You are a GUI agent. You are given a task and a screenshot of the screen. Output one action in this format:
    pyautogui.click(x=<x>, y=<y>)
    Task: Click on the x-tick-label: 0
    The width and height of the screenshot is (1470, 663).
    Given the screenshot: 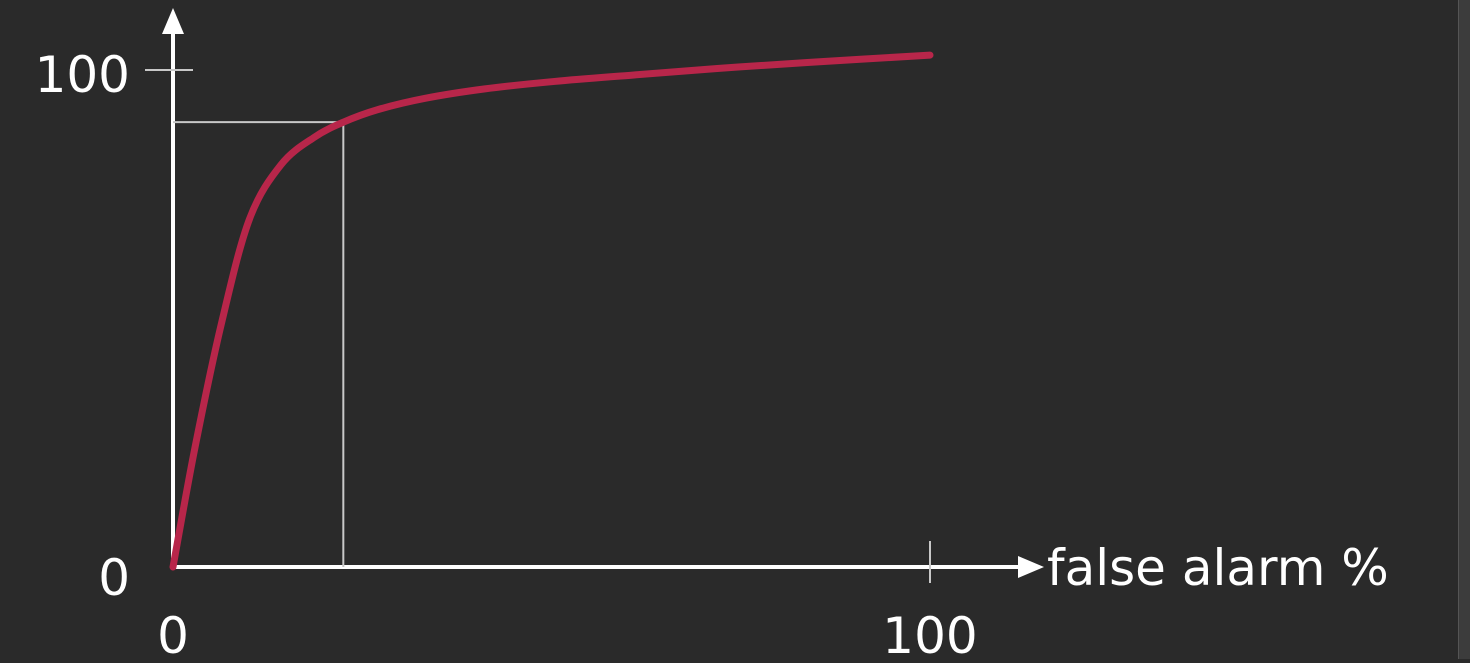 What is the action you would take?
    pyautogui.click(x=173, y=633)
    